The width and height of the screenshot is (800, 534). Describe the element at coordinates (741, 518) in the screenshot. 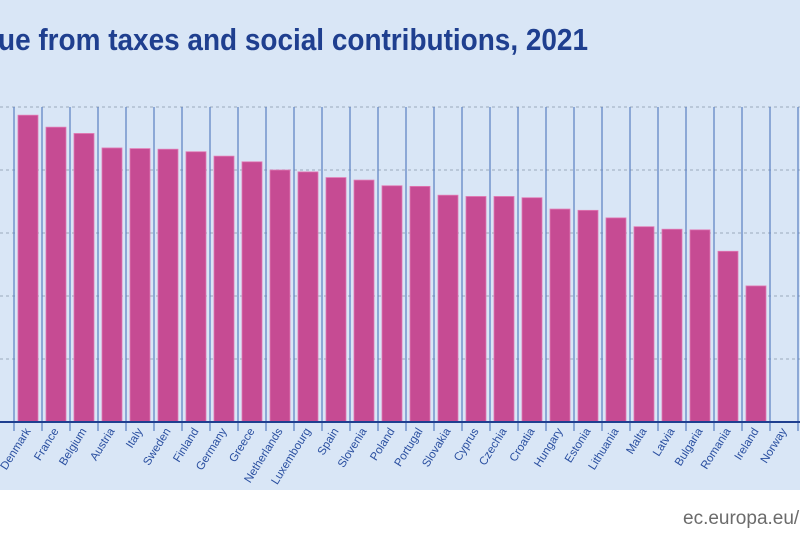

I see `source-text: ec.europa.eu/e` at that location.